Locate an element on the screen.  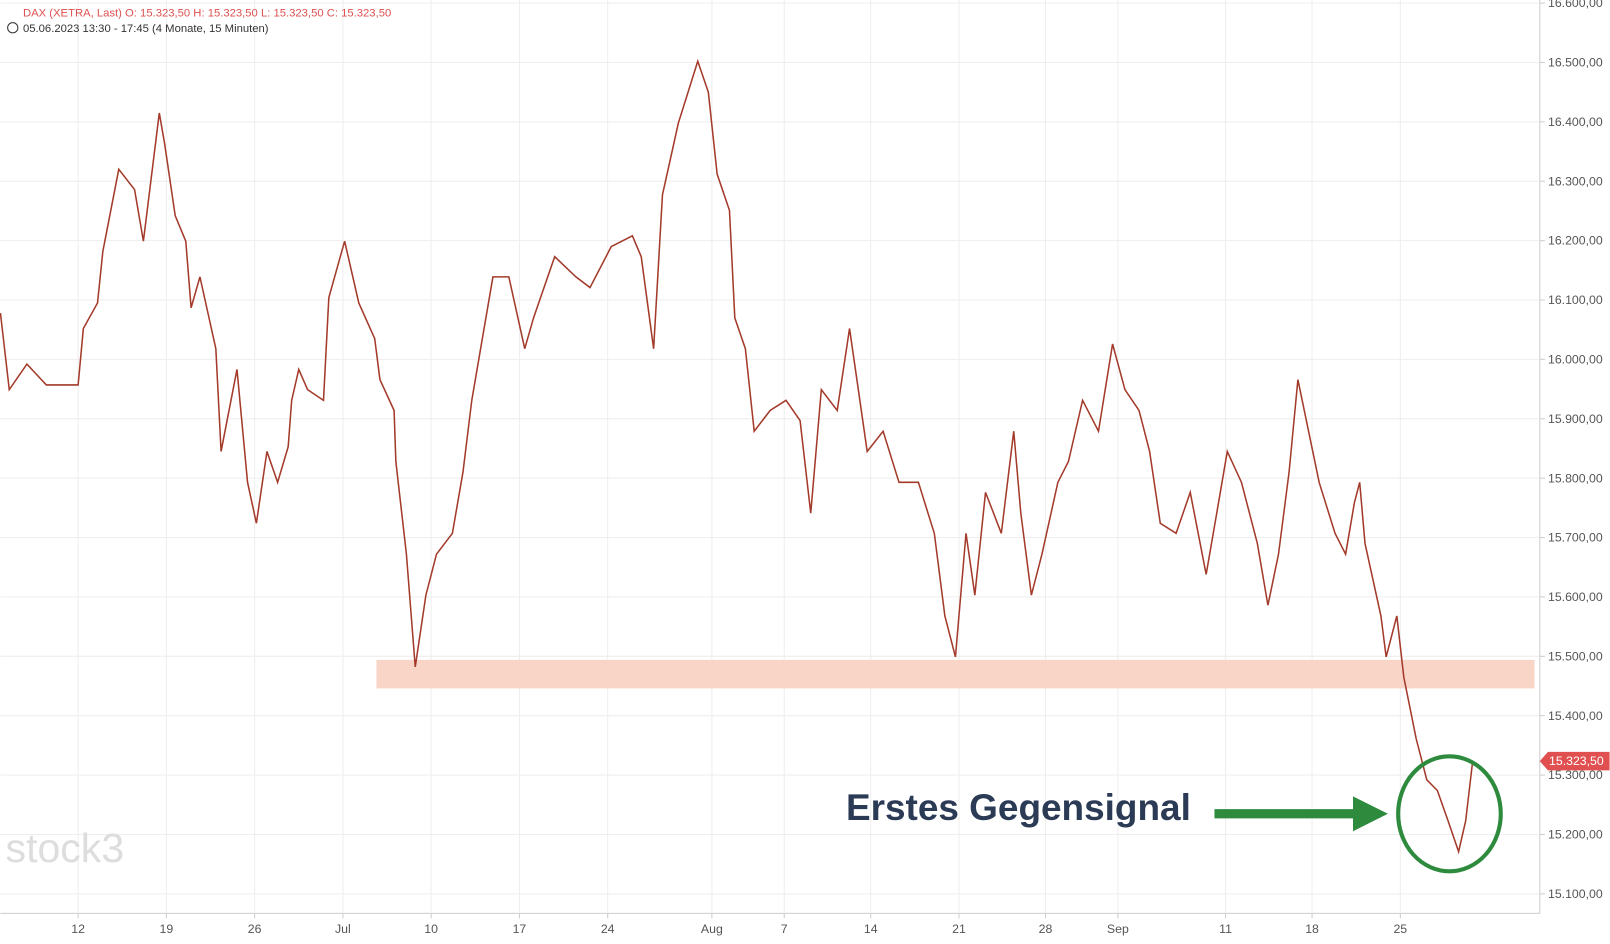
x-tick-label: 19 is located at coordinates (167, 929).